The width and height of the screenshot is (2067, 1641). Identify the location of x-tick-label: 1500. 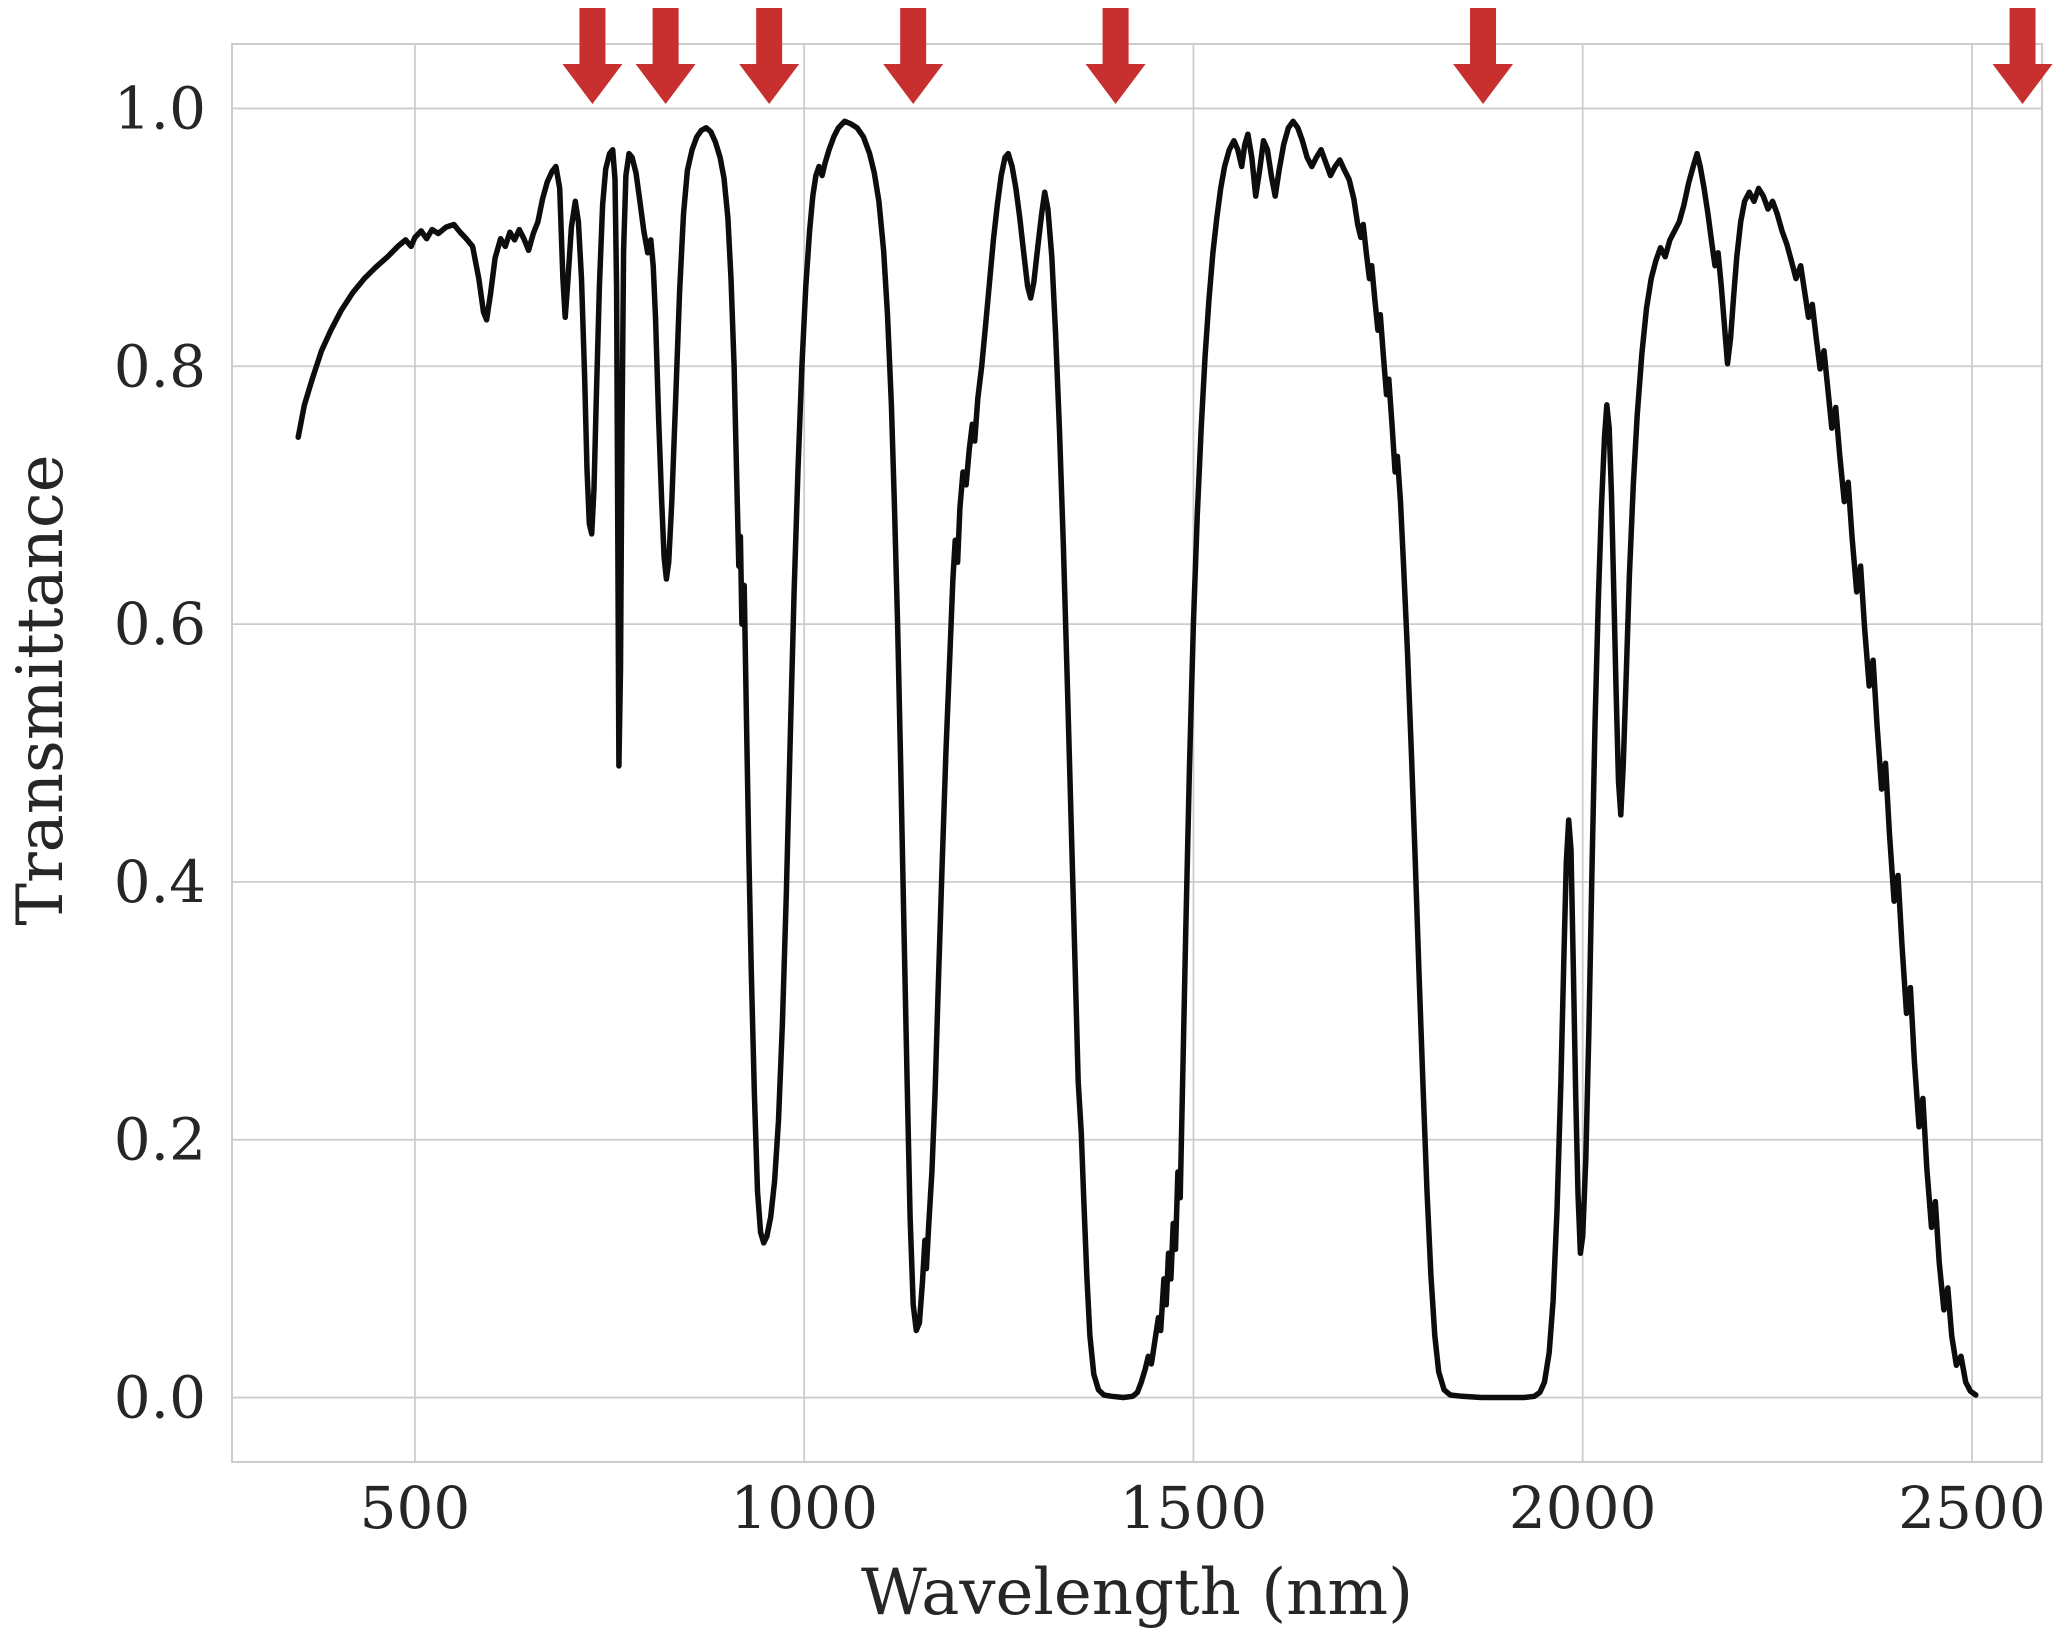
(1194, 1508).